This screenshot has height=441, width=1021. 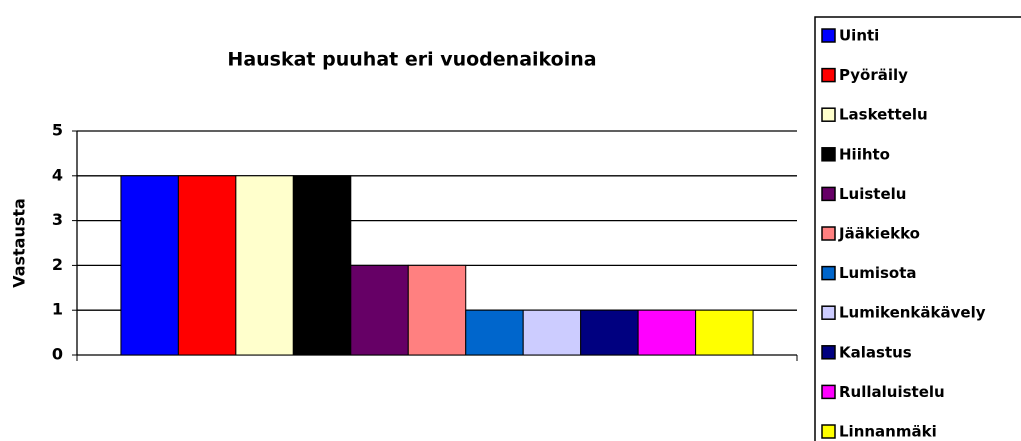 I want to click on legend-label: Lumikenkäkävely, so click(x=912, y=313).